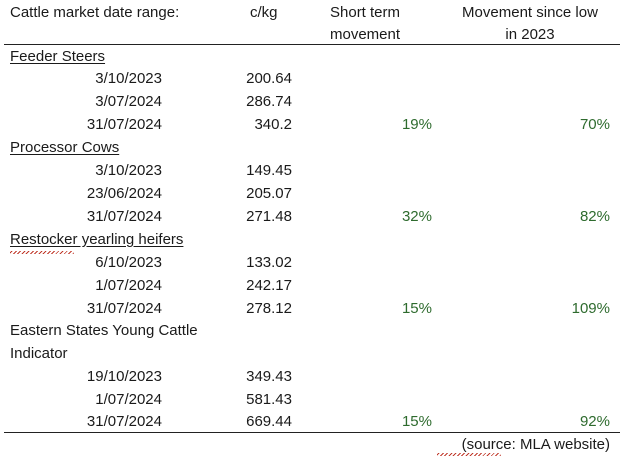 This screenshot has height=461, width=624. What do you see at coordinates (124, 193) in the screenshot?
I see `row-date: 23/06/2024` at bounding box center [124, 193].